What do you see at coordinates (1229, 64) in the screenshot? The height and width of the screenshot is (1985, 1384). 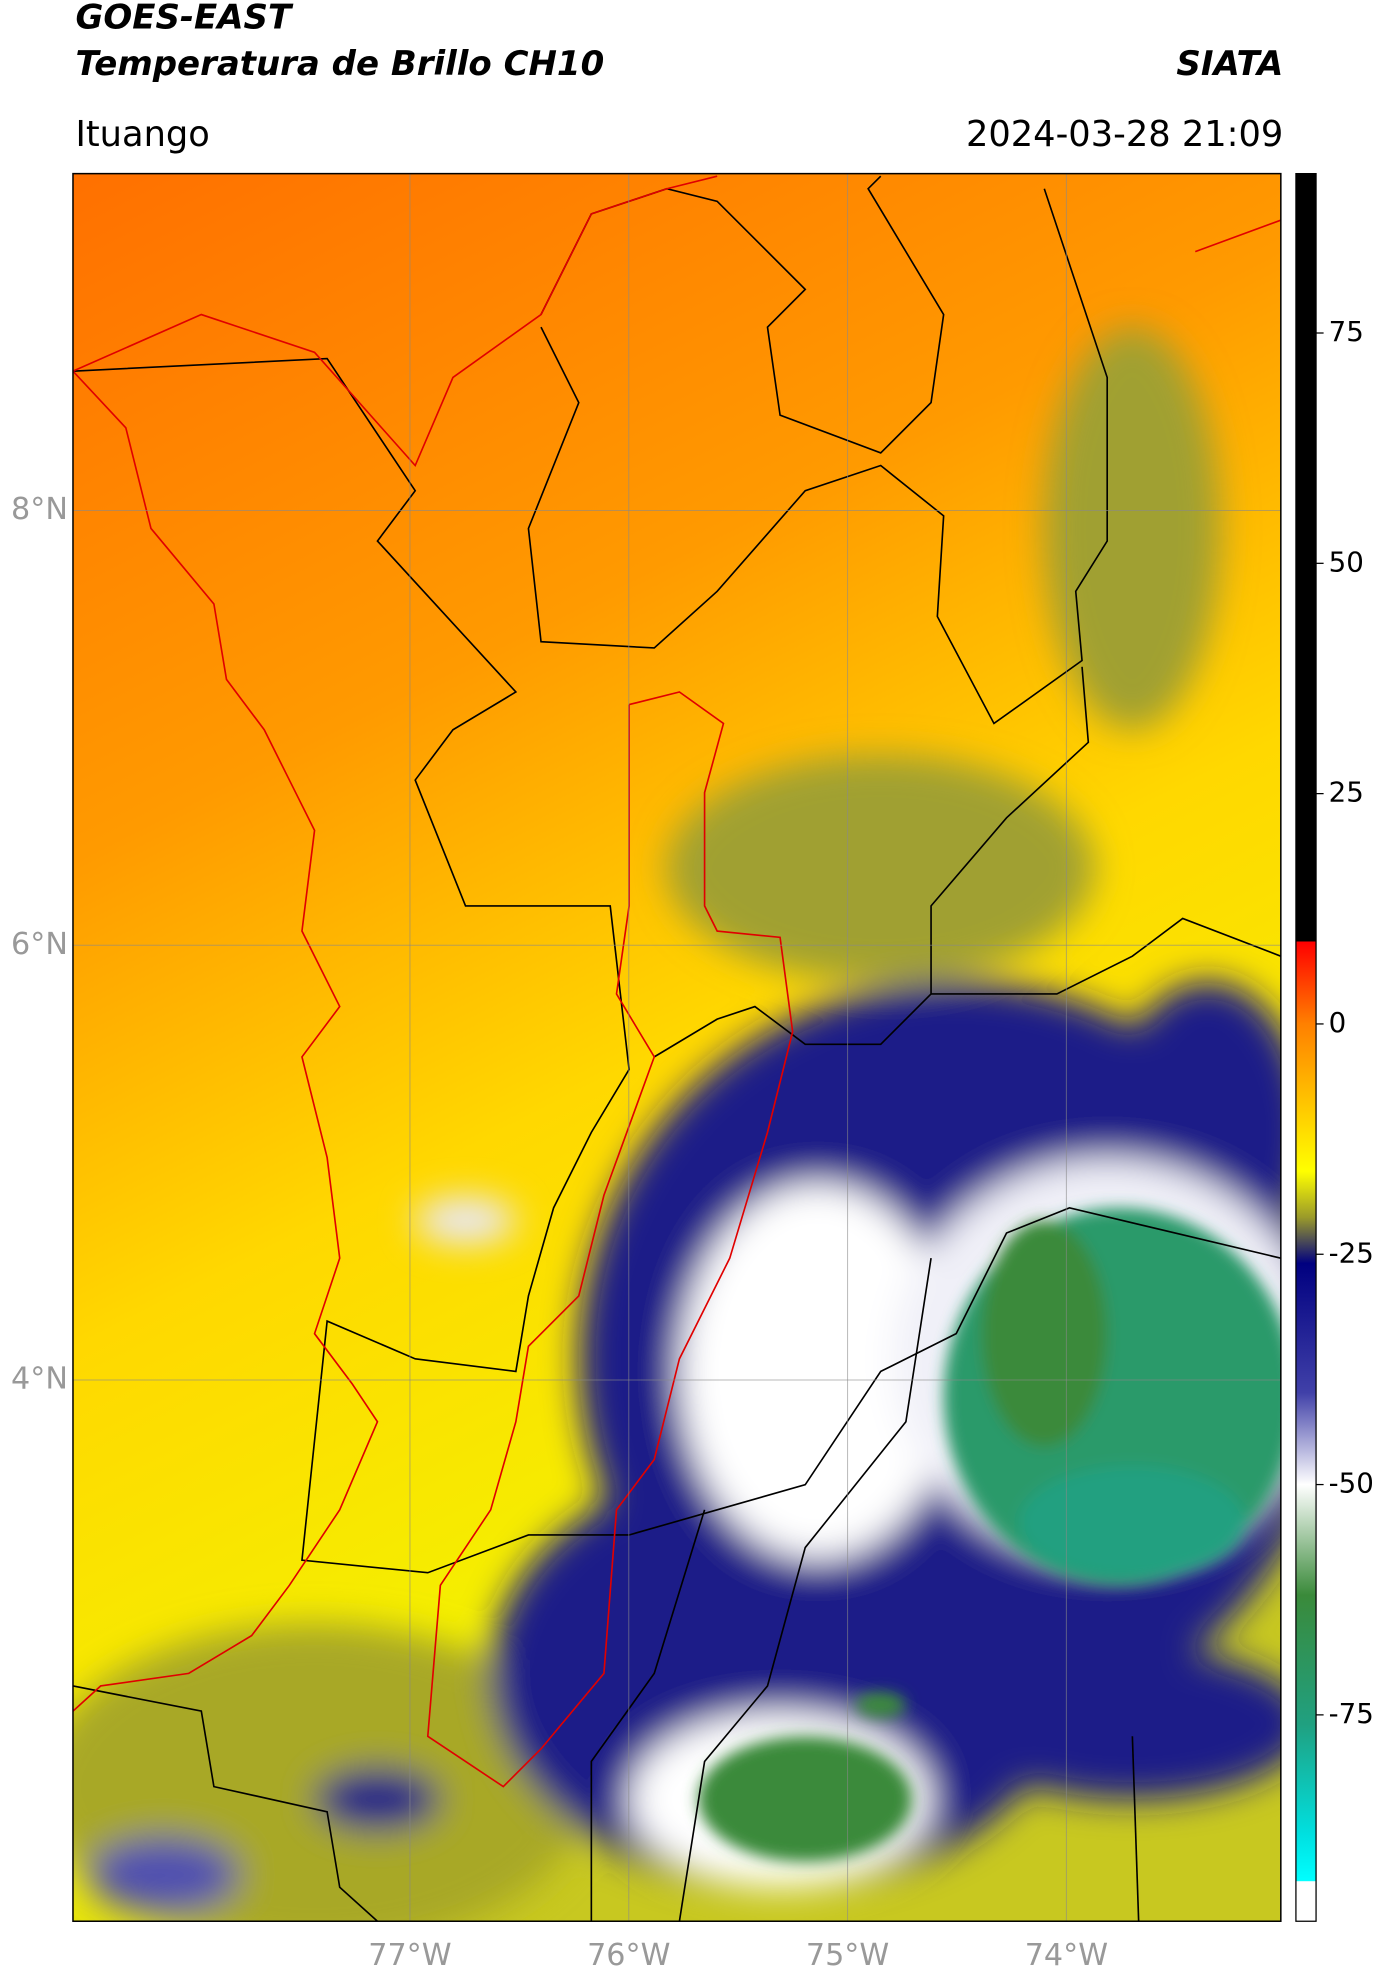 I see `source: SIATA` at bounding box center [1229, 64].